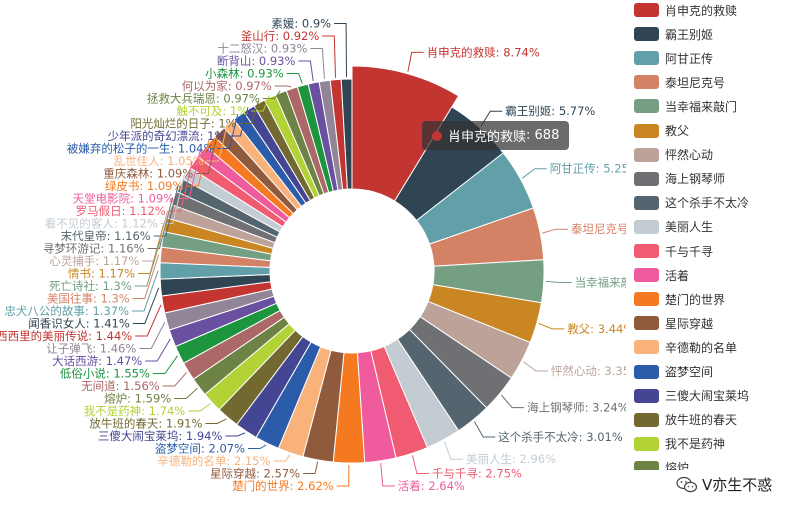  I want to click on slice-label: 釜山行: 0.92%, so click(280, 36).